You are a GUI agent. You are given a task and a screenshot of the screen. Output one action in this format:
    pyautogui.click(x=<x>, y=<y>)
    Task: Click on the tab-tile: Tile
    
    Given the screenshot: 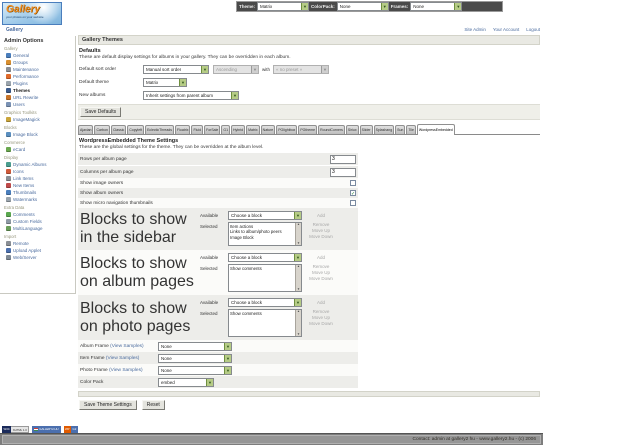 What is the action you would take?
    pyautogui.click(x=411, y=129)
    